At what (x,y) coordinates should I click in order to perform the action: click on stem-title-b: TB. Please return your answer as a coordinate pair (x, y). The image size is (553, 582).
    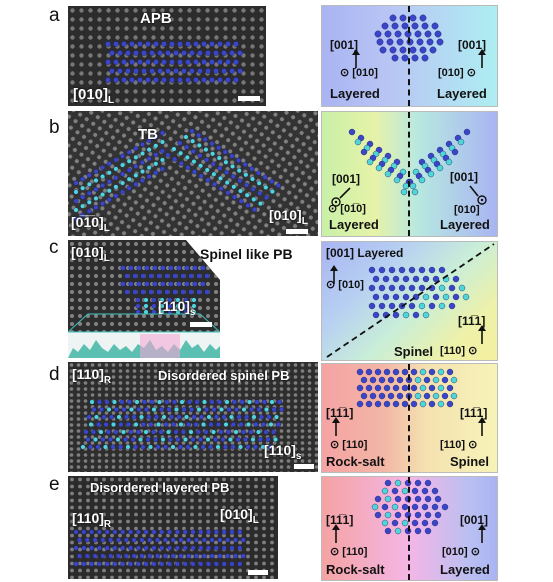
    Looking at the image, I should click on (148, 134).